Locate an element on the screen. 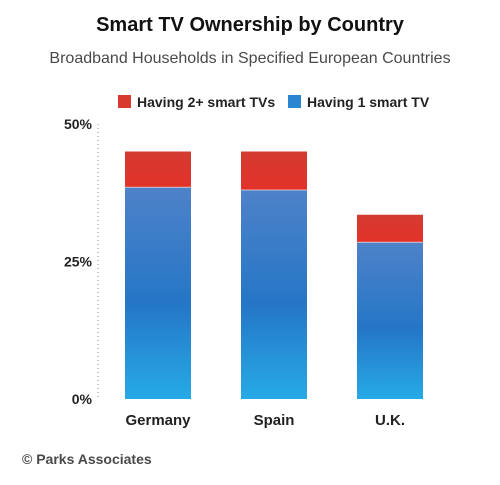  chart-title: Smart TV Ownership by Country is located at coordinates (250, 25).